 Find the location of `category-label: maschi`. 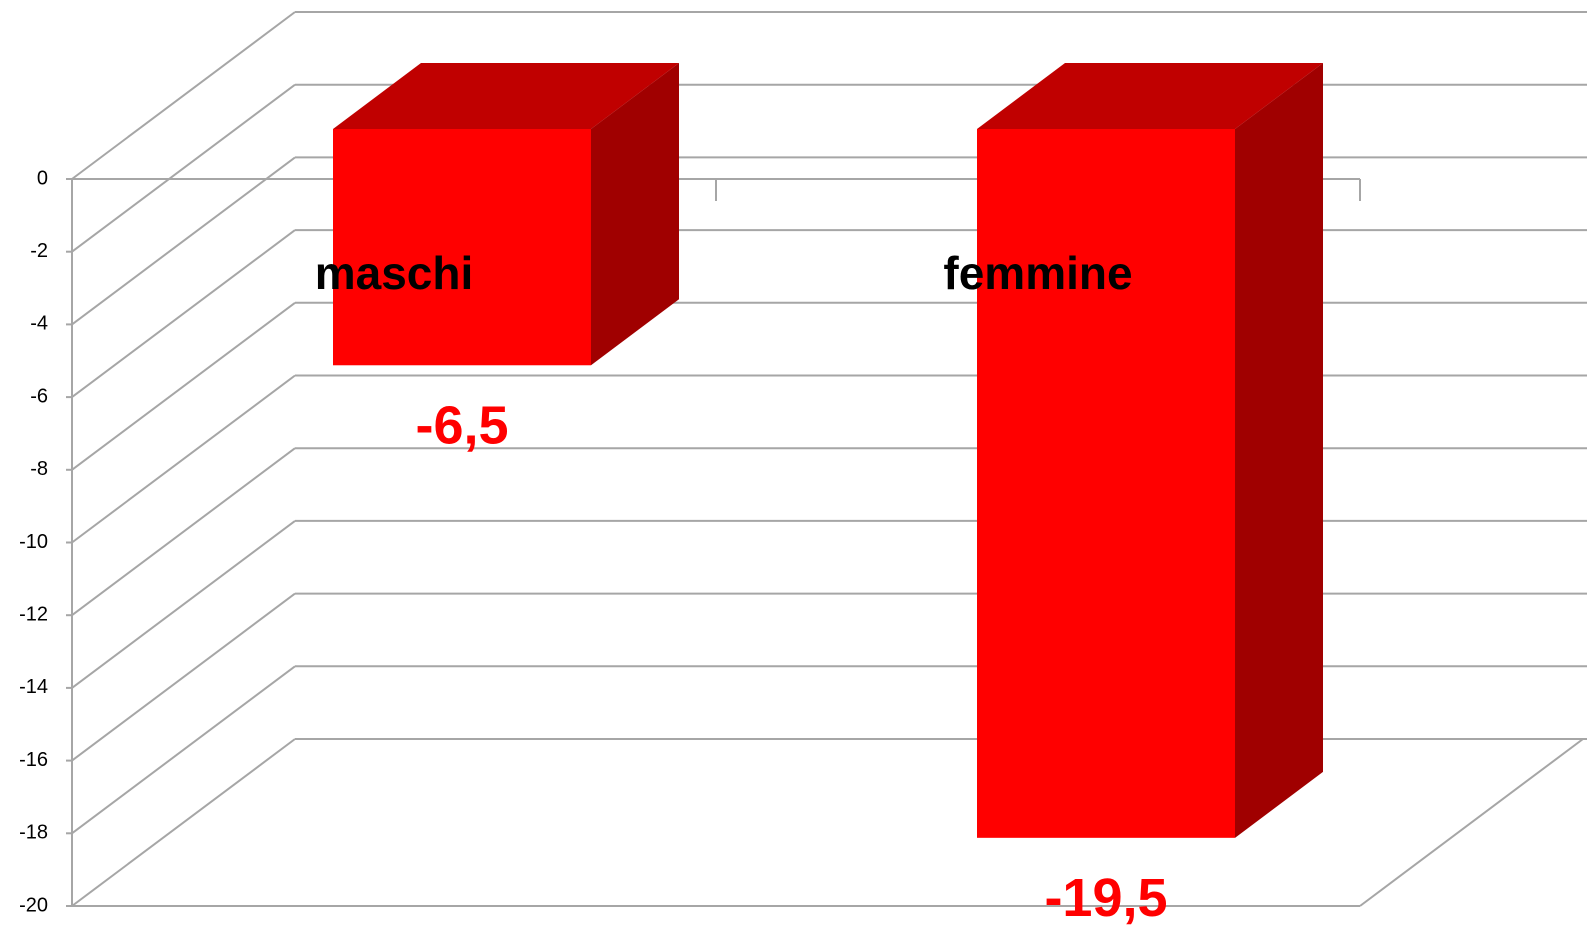

category-label: maschi is located at coordinates (394, 273).